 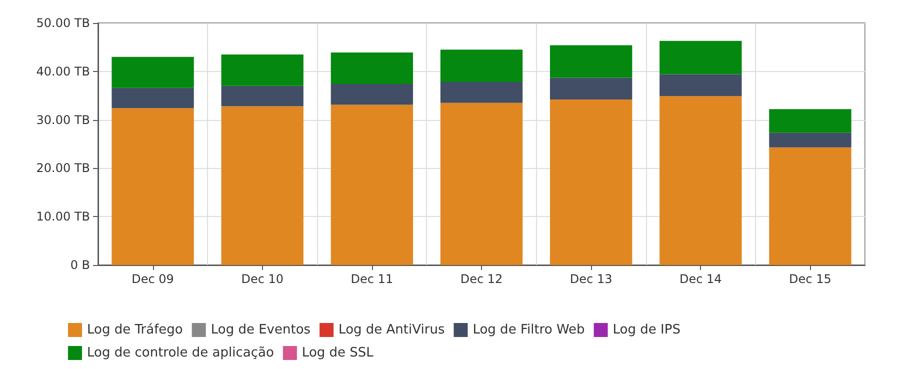 What do you see at coordinates (700, 279) in the screenshot?
I see `x-tick-label: Dec 14` at bounding box center [700, 279].